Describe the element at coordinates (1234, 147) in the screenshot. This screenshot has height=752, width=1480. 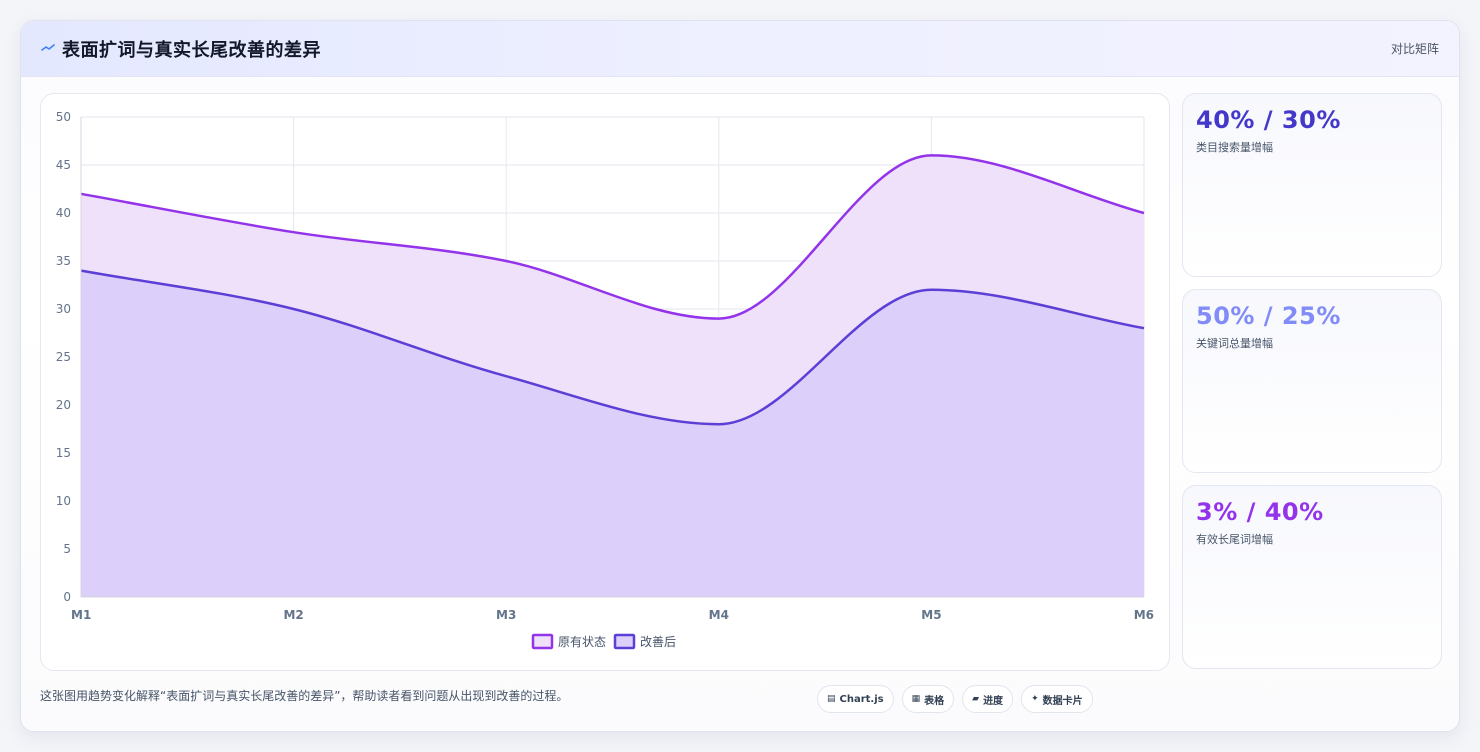
I see `stat-label: 类目搜索量增幅` at that location.